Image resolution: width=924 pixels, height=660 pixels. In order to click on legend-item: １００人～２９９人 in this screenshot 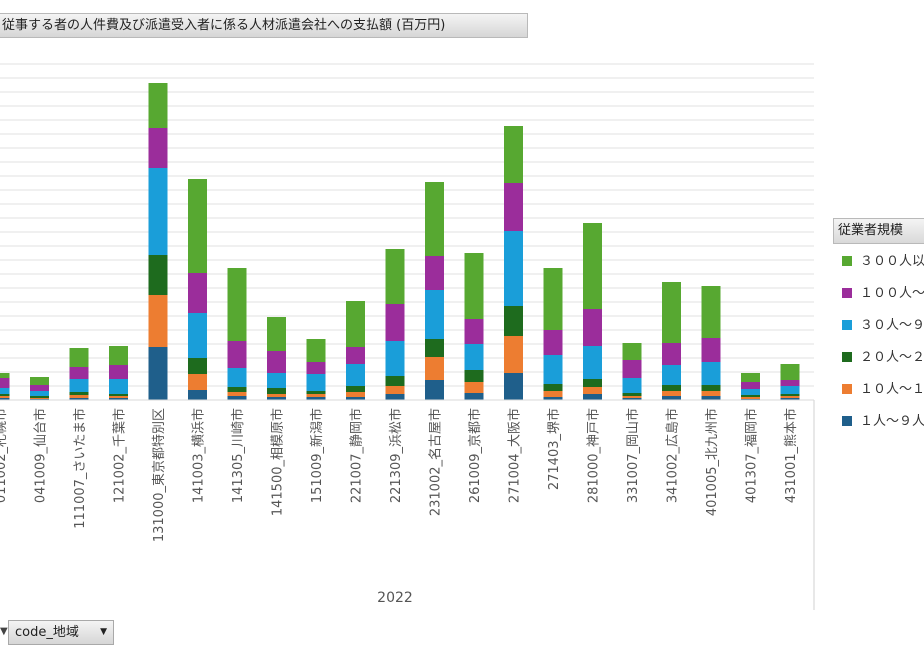, I will do `click(883, 294)`.